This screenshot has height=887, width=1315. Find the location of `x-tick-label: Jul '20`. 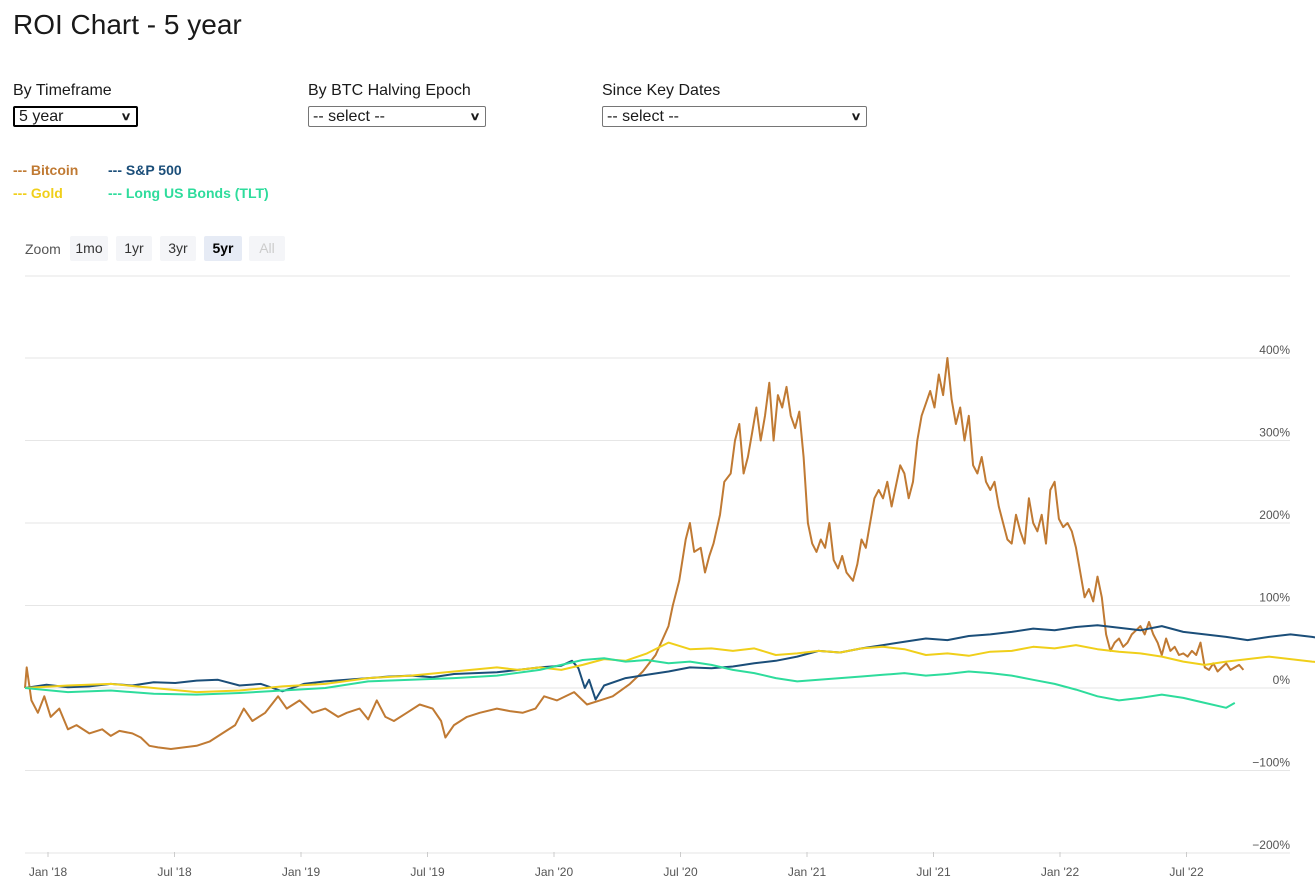

x-tick-label: Jul '20 is located at coordinates (680, 872).